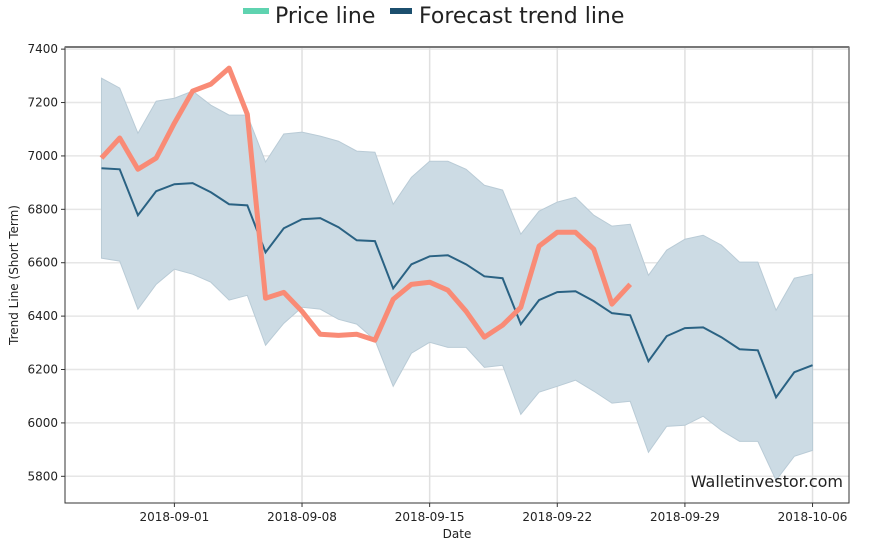 This screenshot has height=547, width=886. Describe the element at coordinates (14, 275) in the screenshot. I see `y-axis-label: Trend Line (Short Term)` at that location.